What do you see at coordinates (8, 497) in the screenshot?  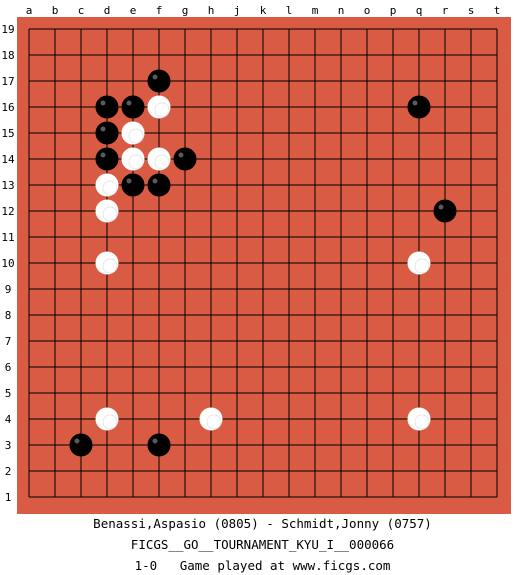 I see `row-label: 1` at bounding box center [8, 497].